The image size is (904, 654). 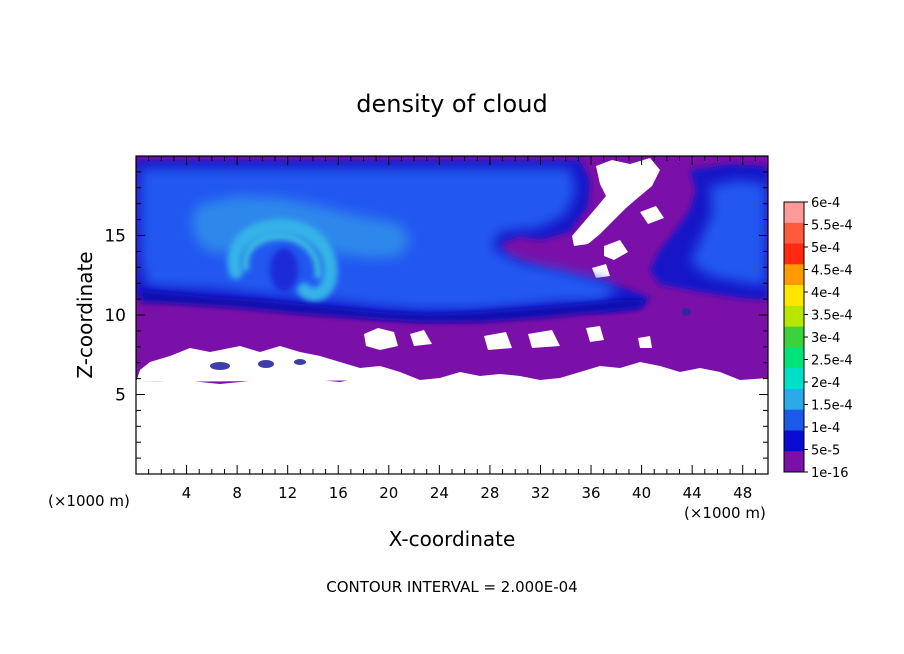 What do you see at coordinates (825, 383) in the screenshot?
I see `colorbar-label: 2e-4` at bounding box center [825, 383].